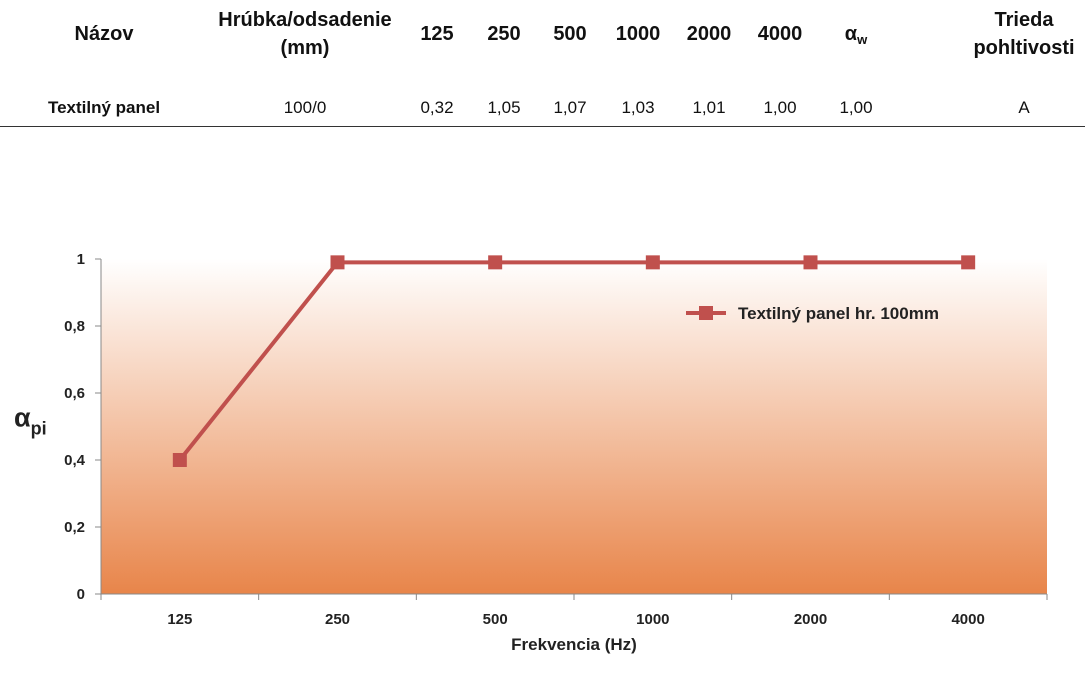 The height and width of the screenshot is (676, 1085). I want to click on header-f125: 125, so click(437, 34).